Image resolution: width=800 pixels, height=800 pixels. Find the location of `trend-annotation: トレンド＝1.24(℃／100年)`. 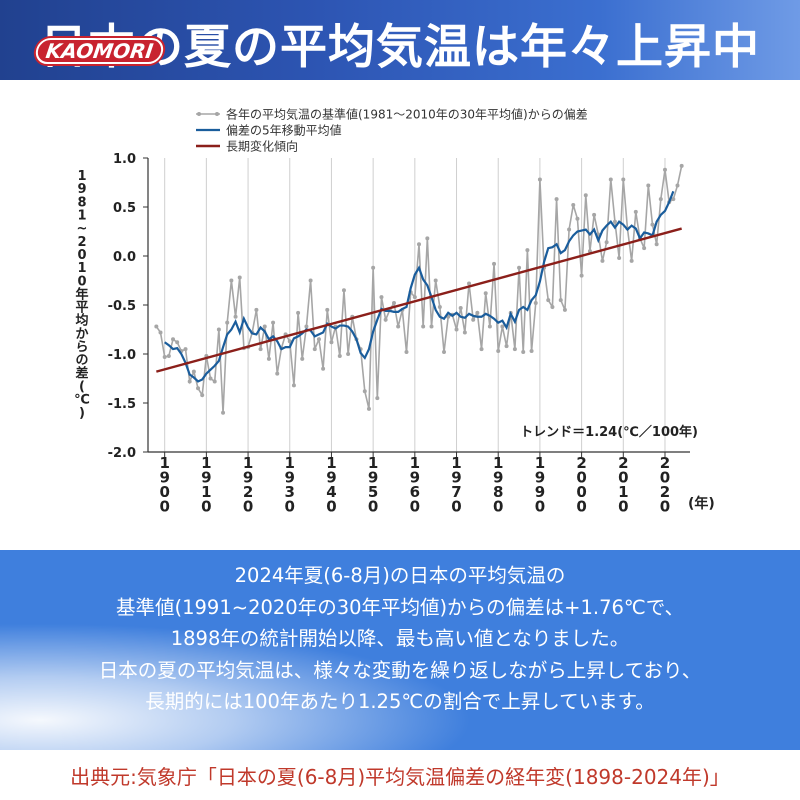

trend-annotation: トレンド＝1.24(℃／100年) is located at coordinates (609, 432).